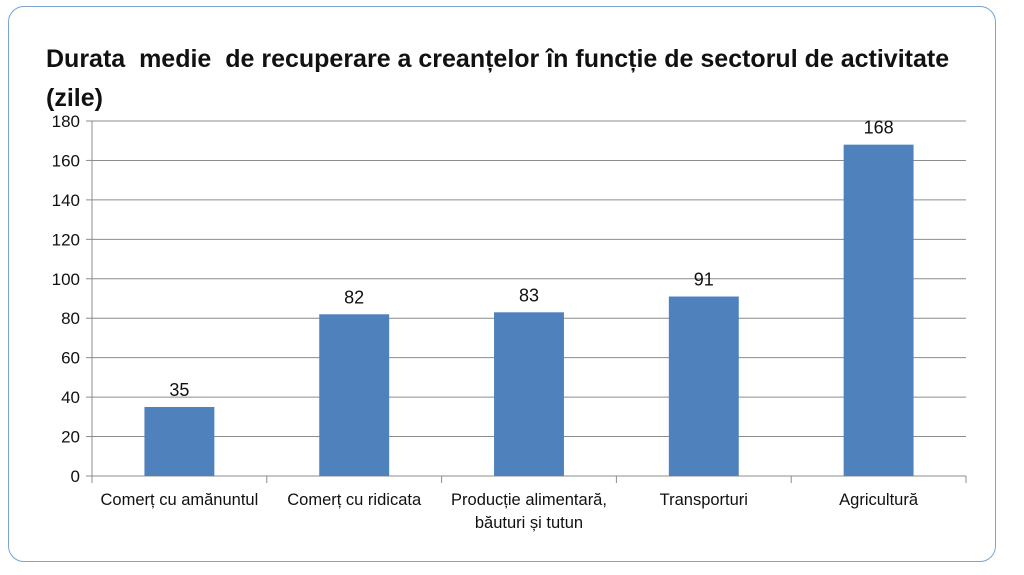 The image size is (1024, 575). What do you see at coordinates (529, 511) in the screenshot?
I see `x-tick-label: Producție alimentară, băuturi și tutun` at bounding box center [529, 511].